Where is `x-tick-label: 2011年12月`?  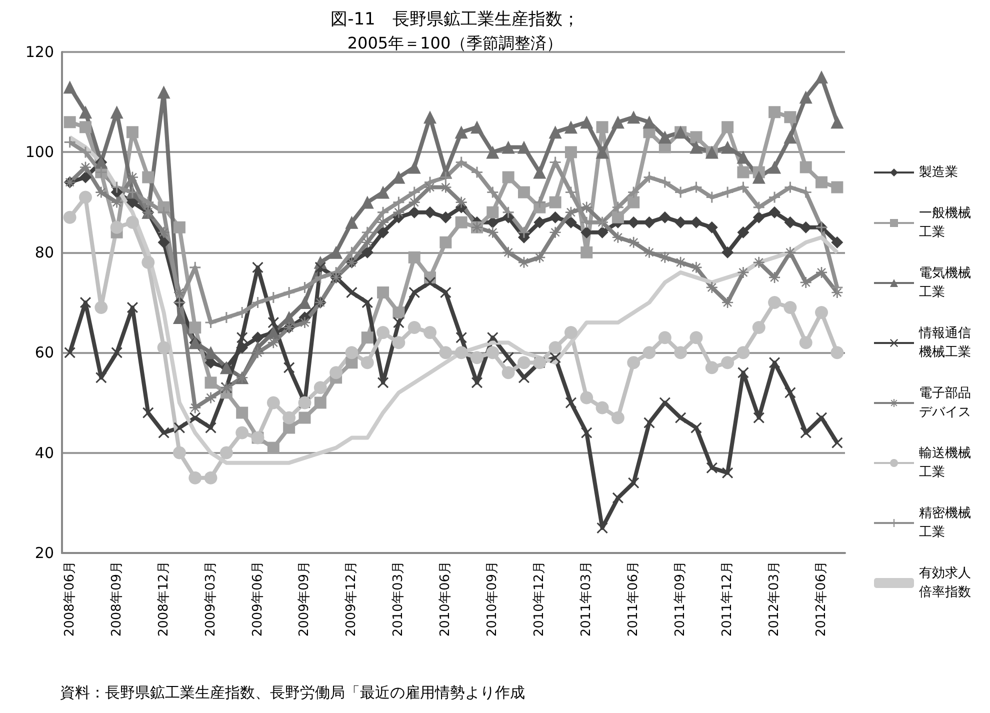 x-tick-label: 2011年12月 is located at coordinates (728, 599).